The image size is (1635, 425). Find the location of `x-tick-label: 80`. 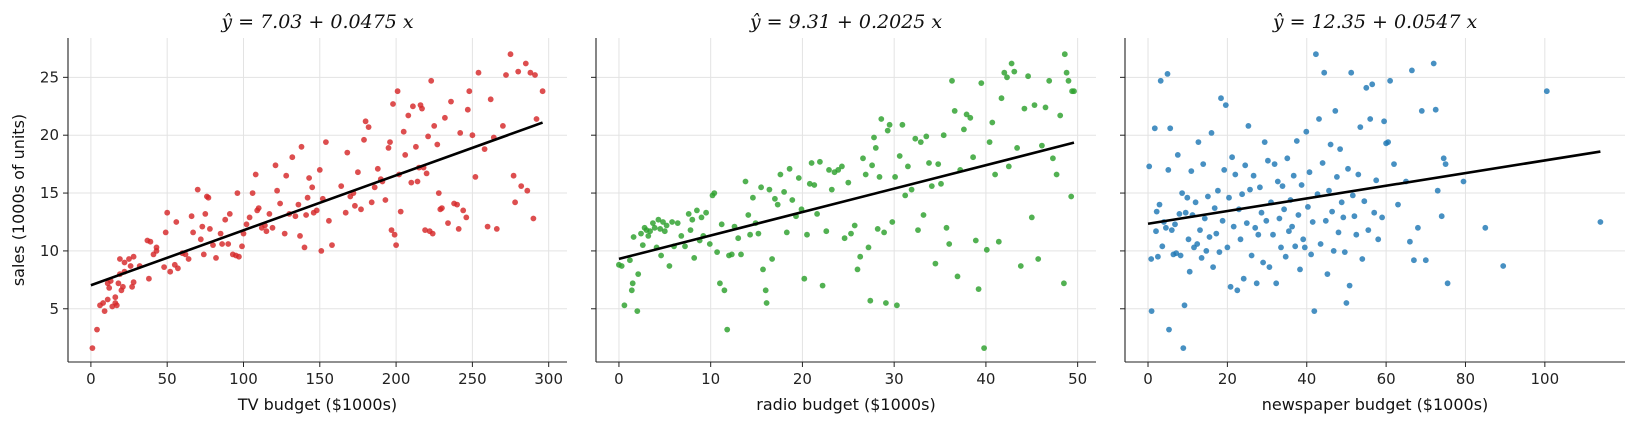

x-tick-label: 80 is located at coordinates (1465, 379).